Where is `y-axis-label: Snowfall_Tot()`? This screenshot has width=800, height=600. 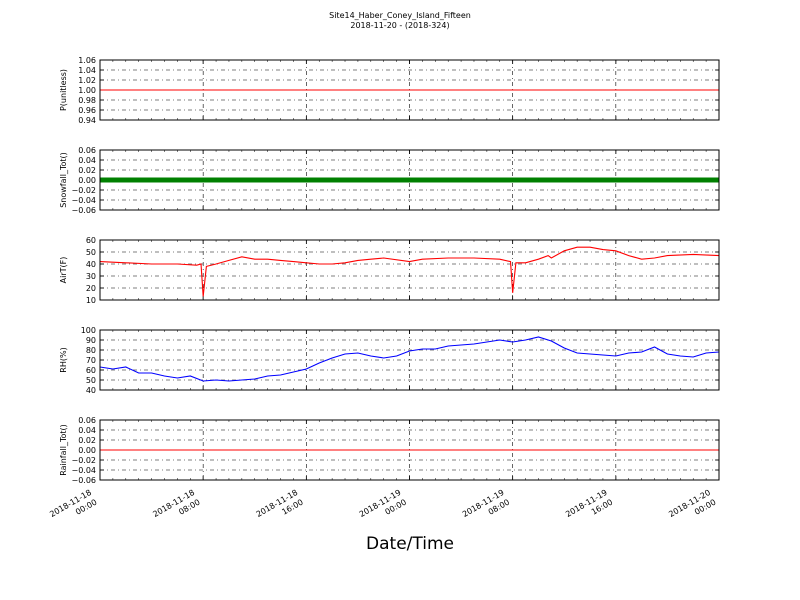 y-axis-label: Snowfall_Tot() is located at coordinates (63, 180).